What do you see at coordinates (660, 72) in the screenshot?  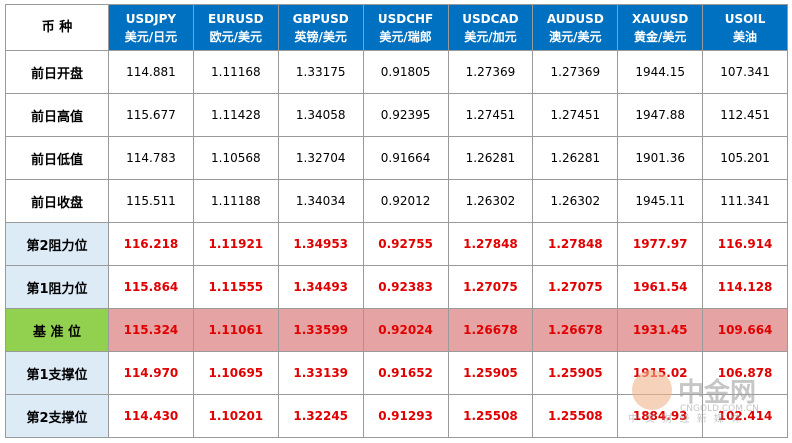 I see `value-cell: 1944.15` at bounding box center [660, 72].